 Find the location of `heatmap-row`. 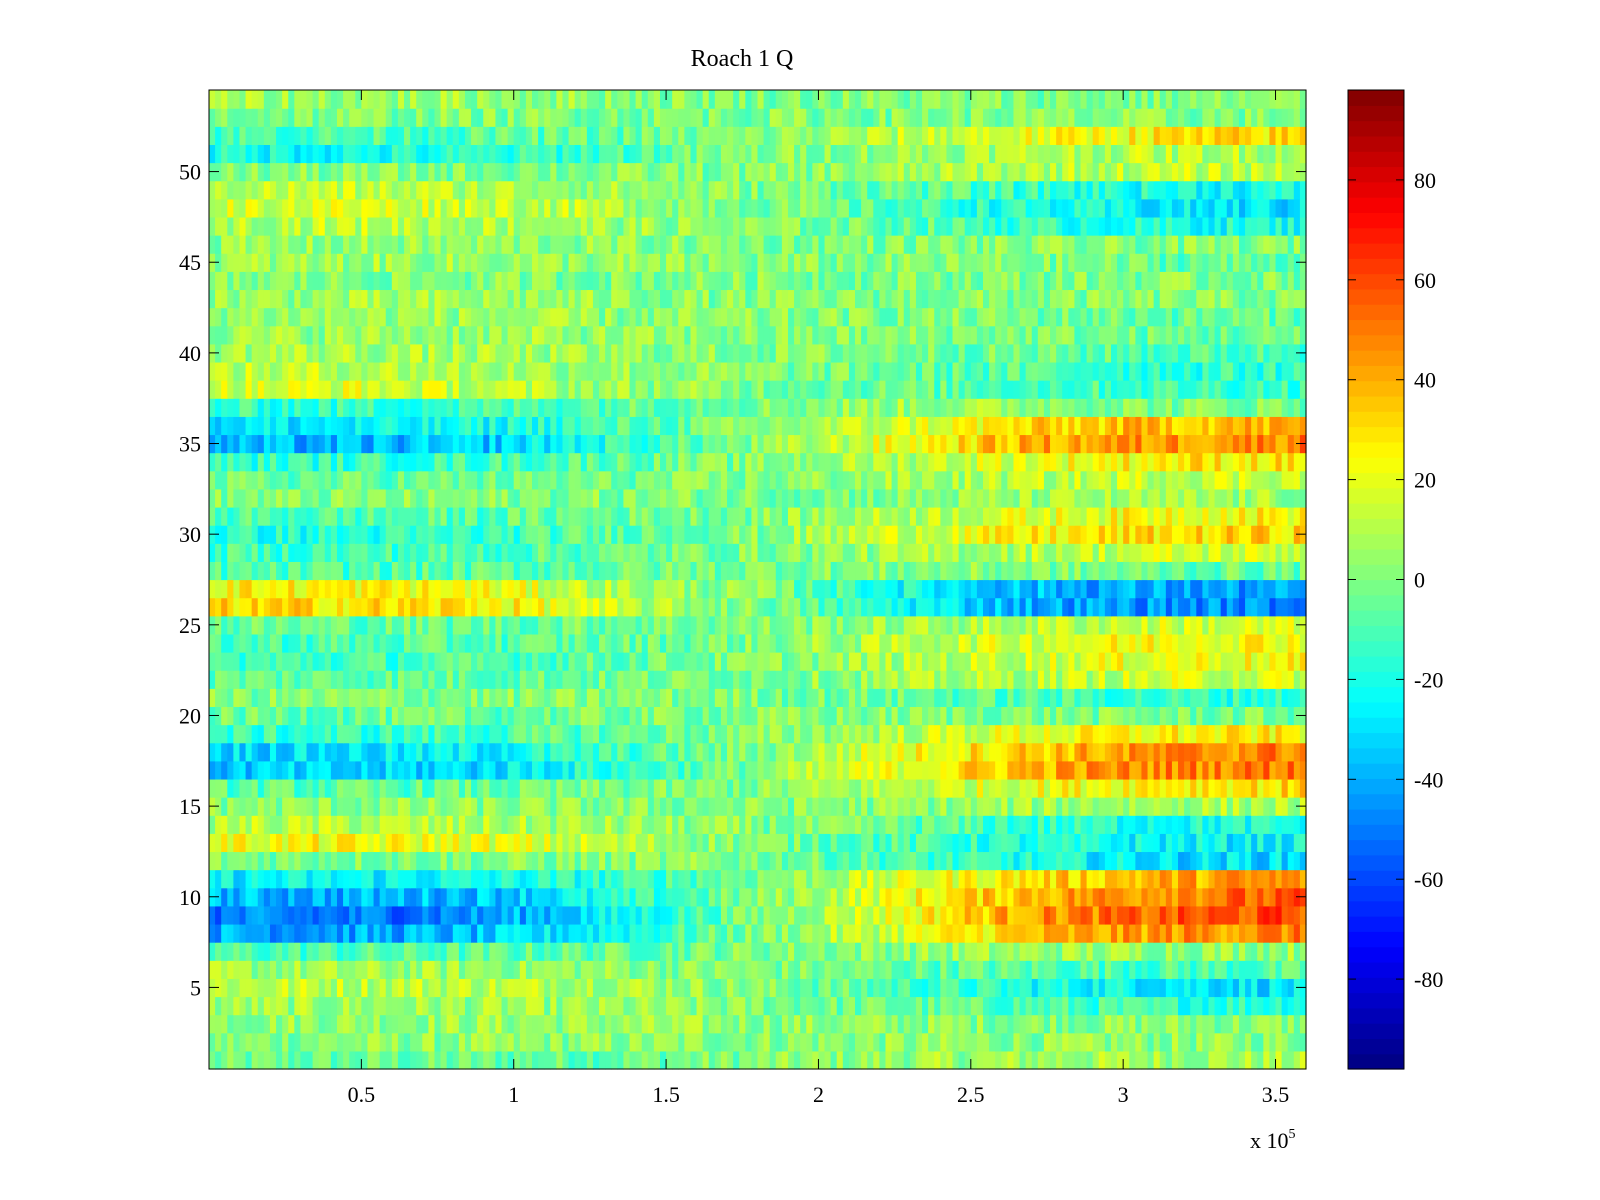

heatmap-row is located at coordinates (758, 824).